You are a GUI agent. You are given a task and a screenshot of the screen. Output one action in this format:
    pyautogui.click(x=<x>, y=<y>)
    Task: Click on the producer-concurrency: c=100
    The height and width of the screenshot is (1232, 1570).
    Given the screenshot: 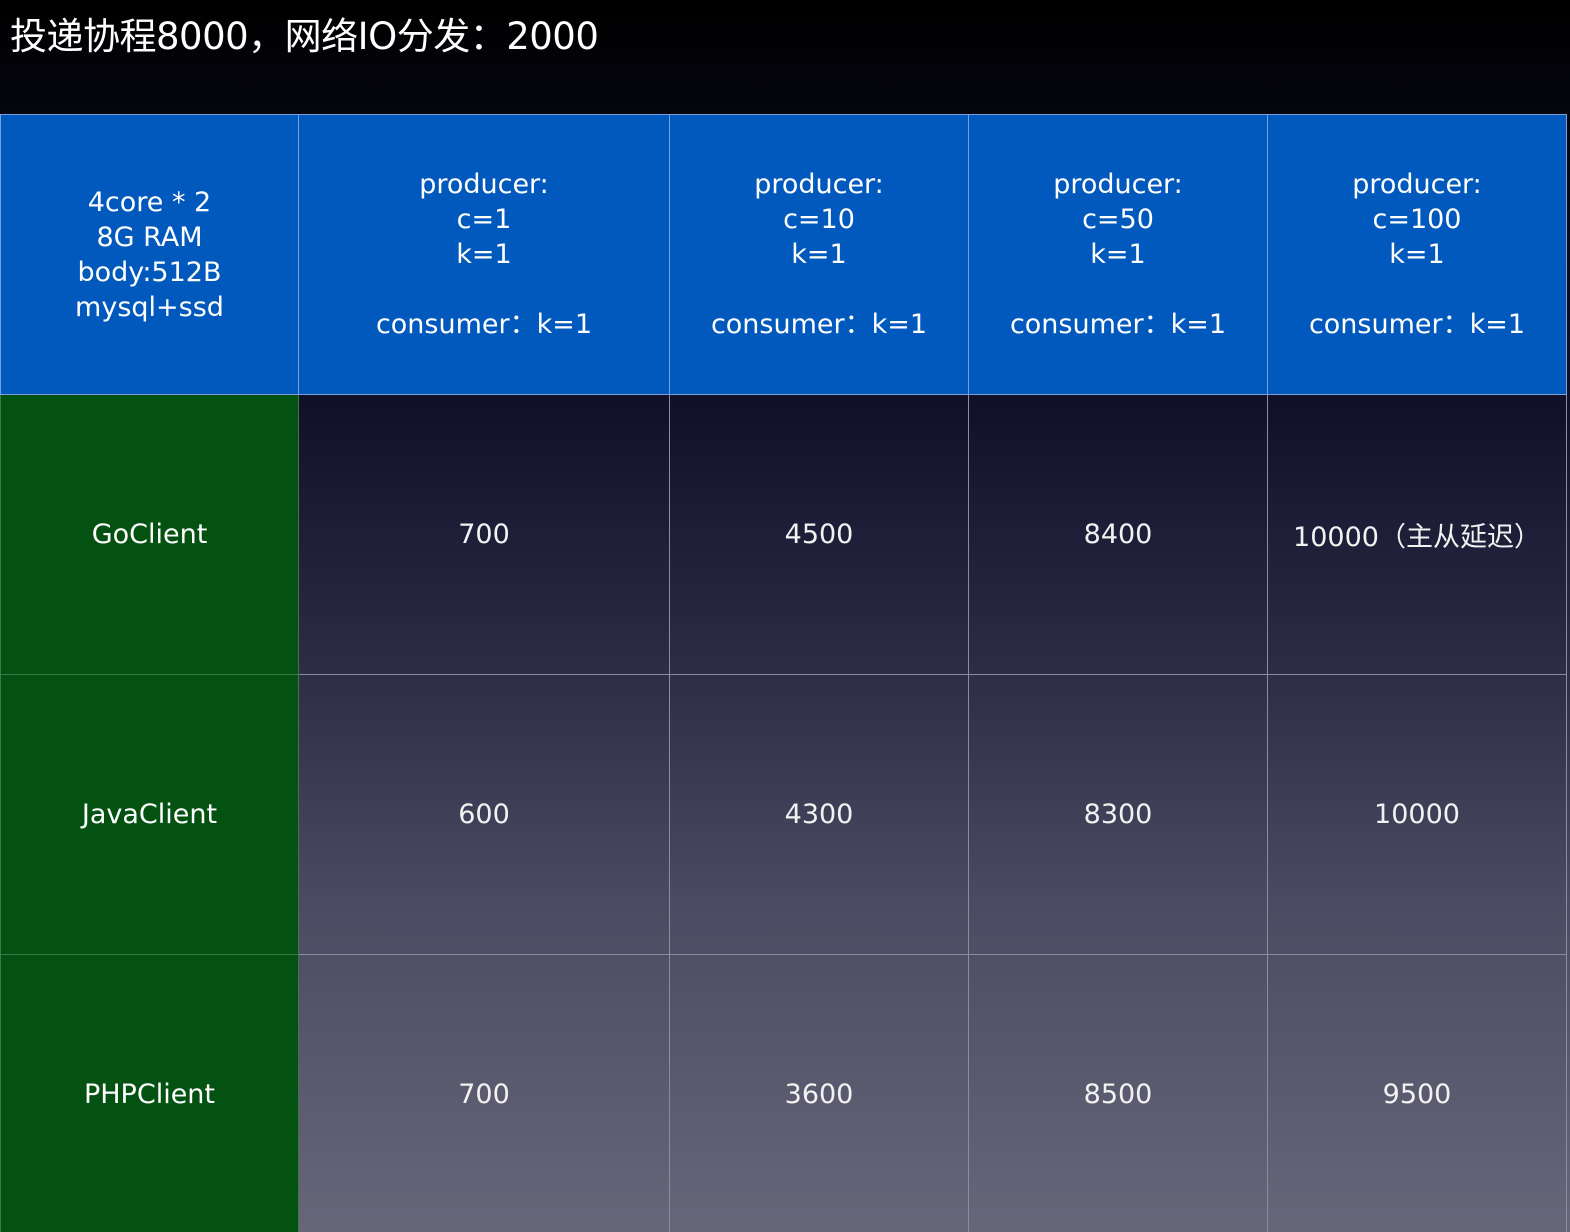 What is the action you would take?
    pyautogui.click(x=1417, y=219)
    